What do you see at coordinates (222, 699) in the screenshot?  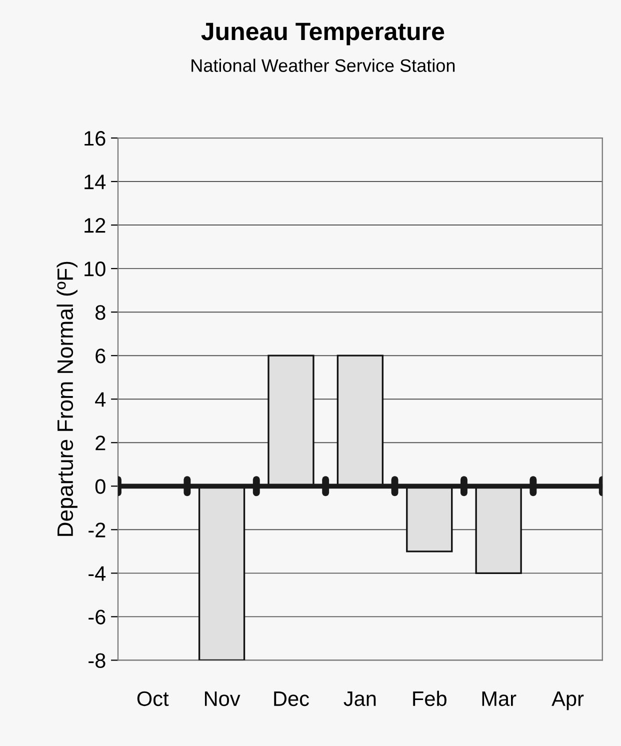 I see `x-tick-label: Nov` at bounding box center [222, 699].